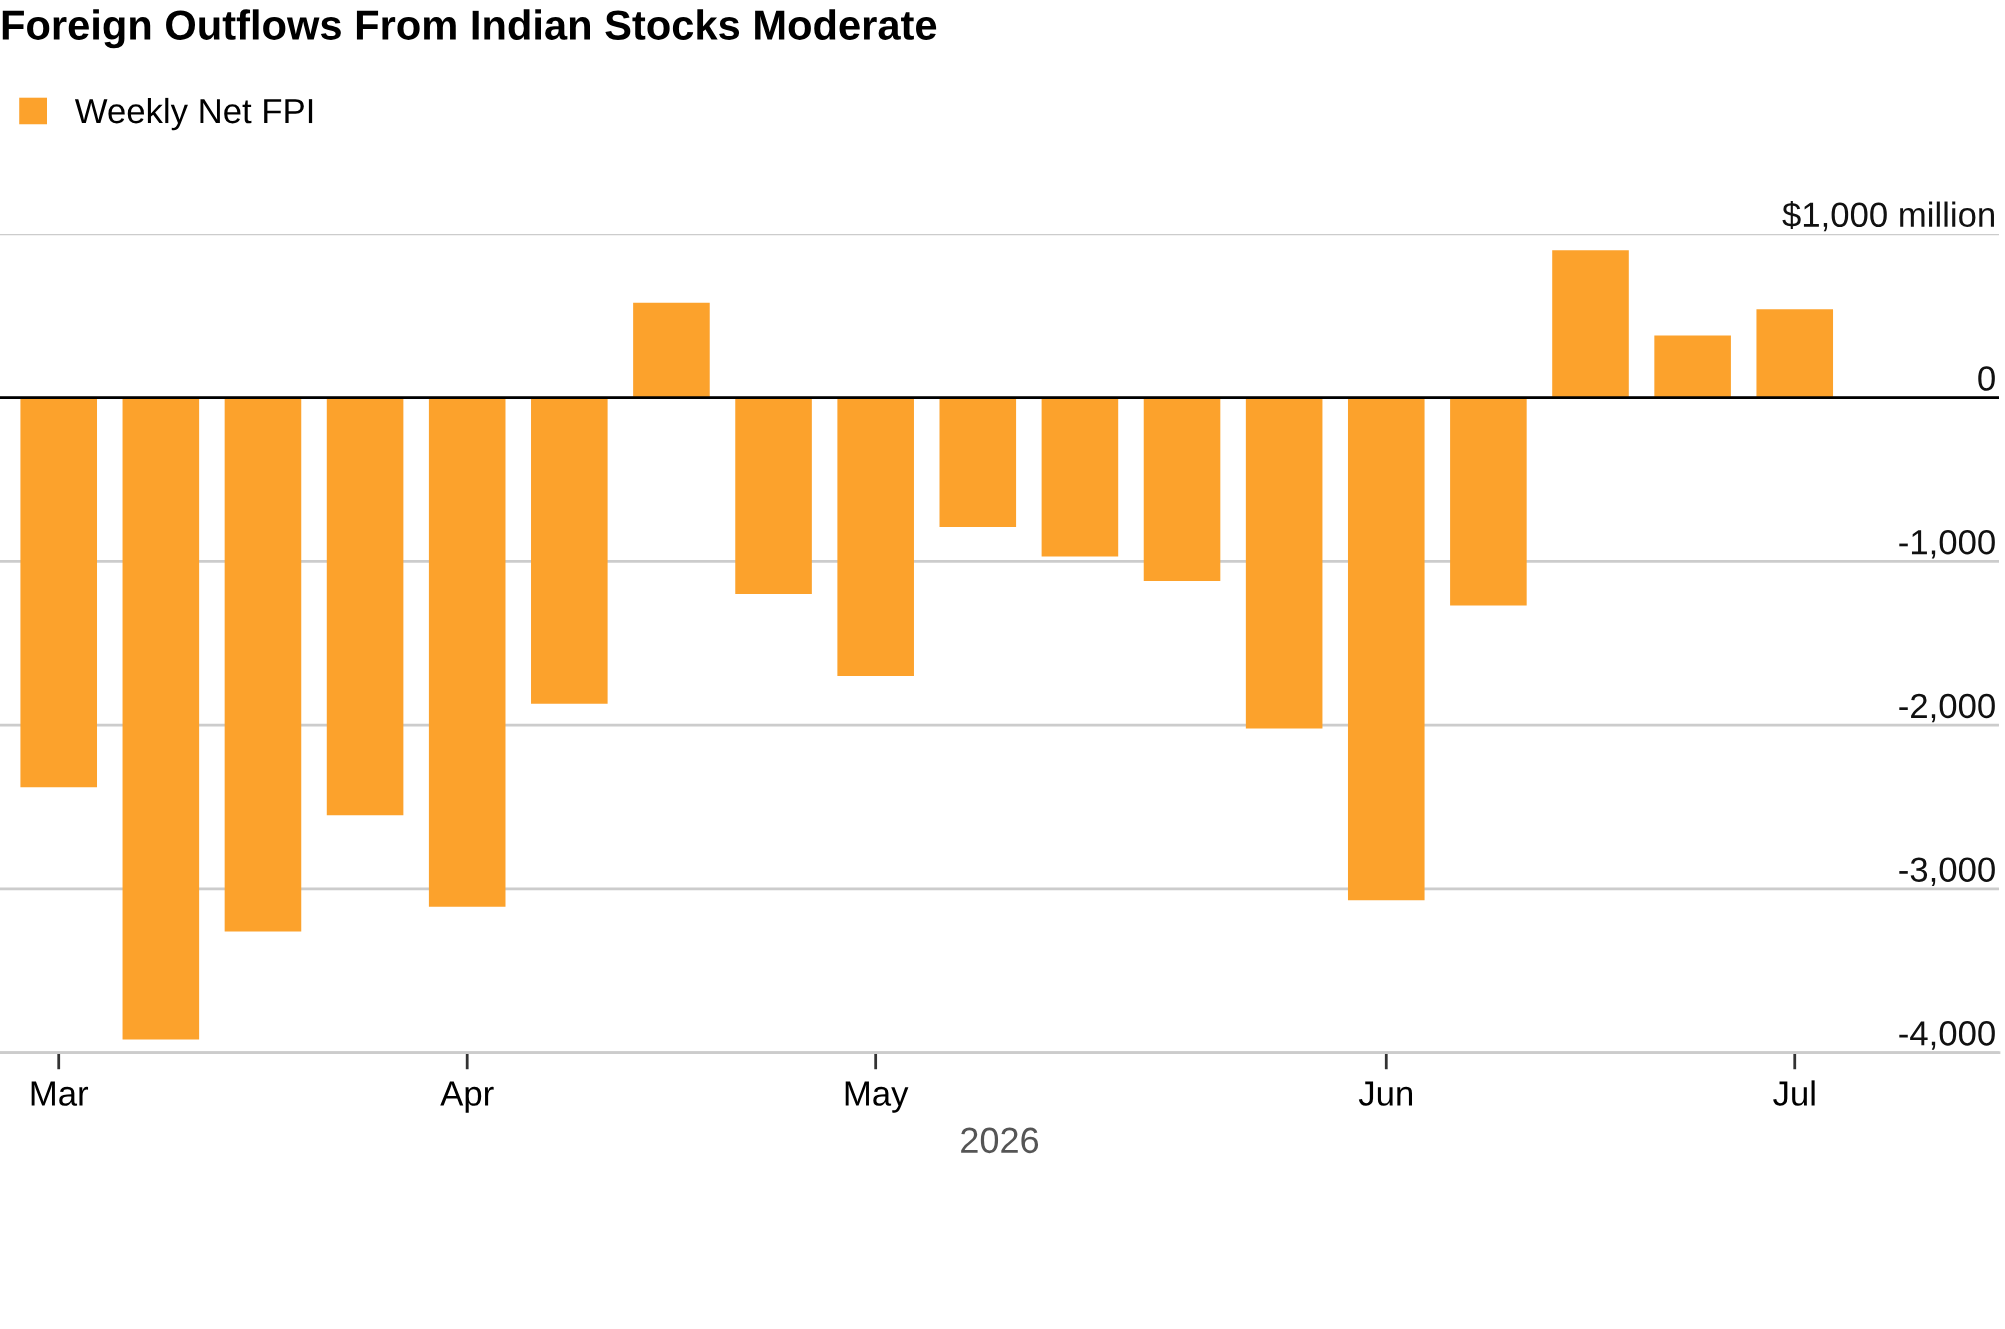 This screenshot has height=1329, width=2005. Describe the element at coordinates (1385, 1093) in the screenshot. I see `x-tick-label: Jun` at that location.